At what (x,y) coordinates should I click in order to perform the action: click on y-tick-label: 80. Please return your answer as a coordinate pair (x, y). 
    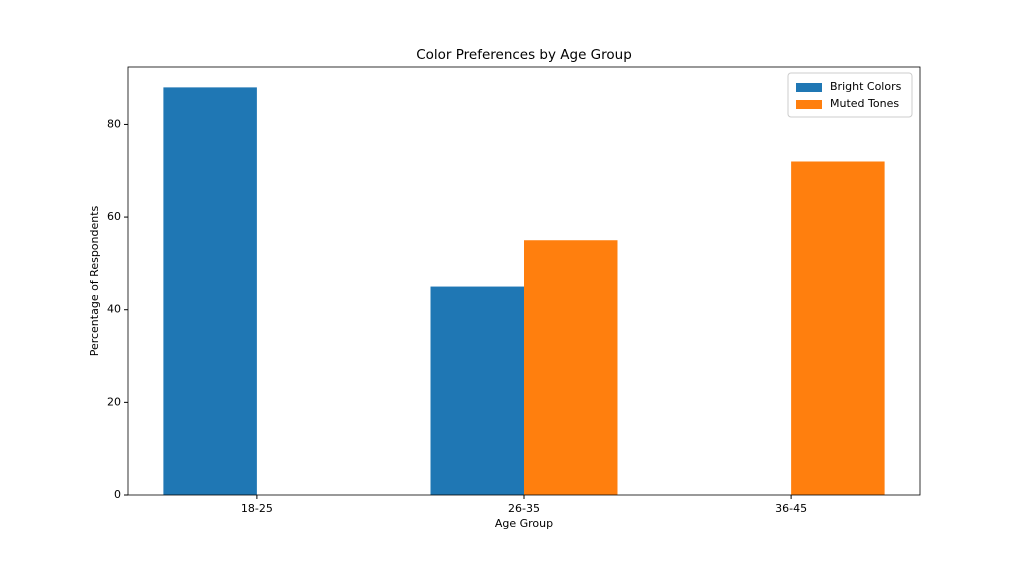
    Looking at the image, I should click on (114, 123).